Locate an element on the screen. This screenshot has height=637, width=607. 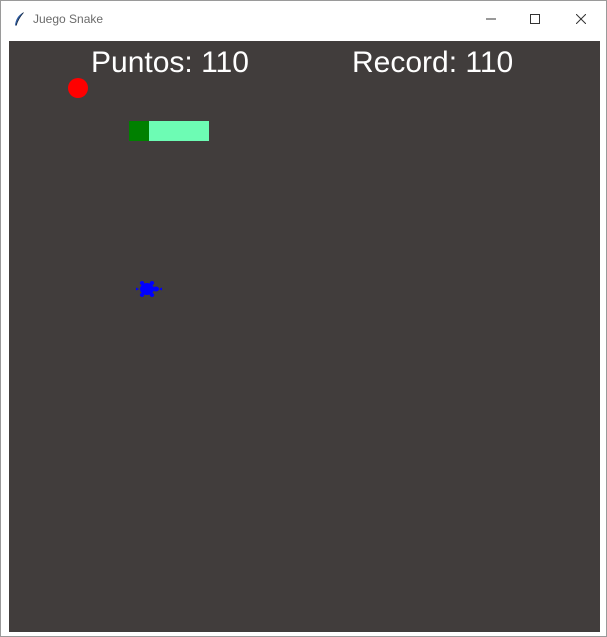
feather-icon is located at coordinates (19, 19).